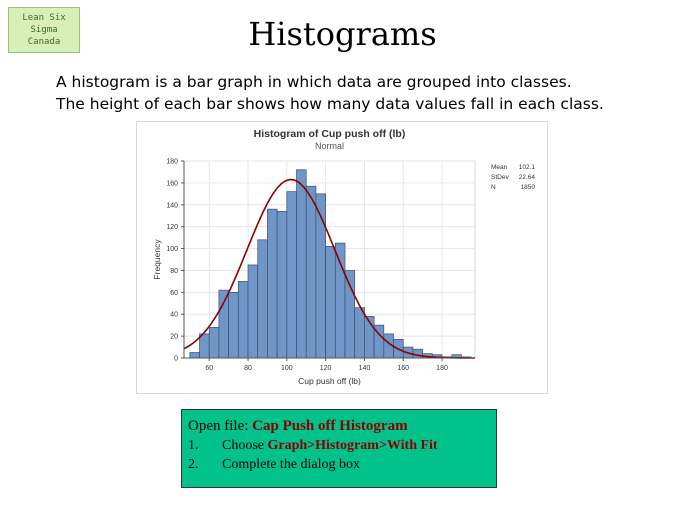  I want to click on open-file-name: Cap Push off Histogram, so click(330, 426).